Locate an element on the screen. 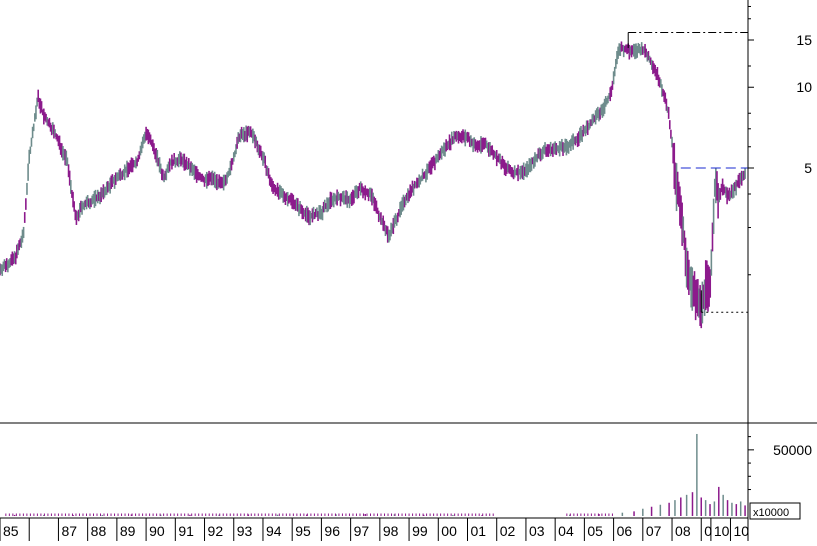 The height and width of the screenshot is (546, 817). x-tick-label: 04 is located at coordinates (566, 531).